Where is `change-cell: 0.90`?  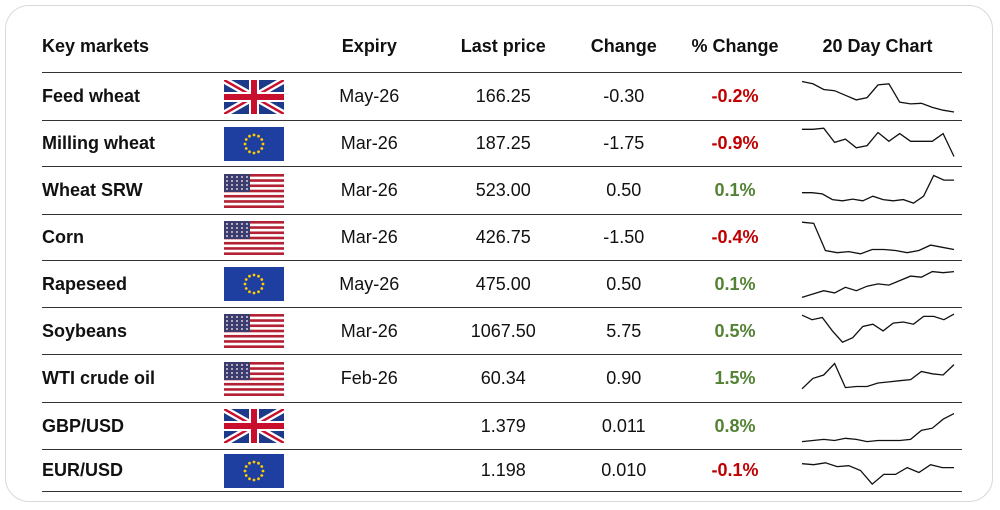 change-cell: 0.90 is located at coordinates (624, 378).